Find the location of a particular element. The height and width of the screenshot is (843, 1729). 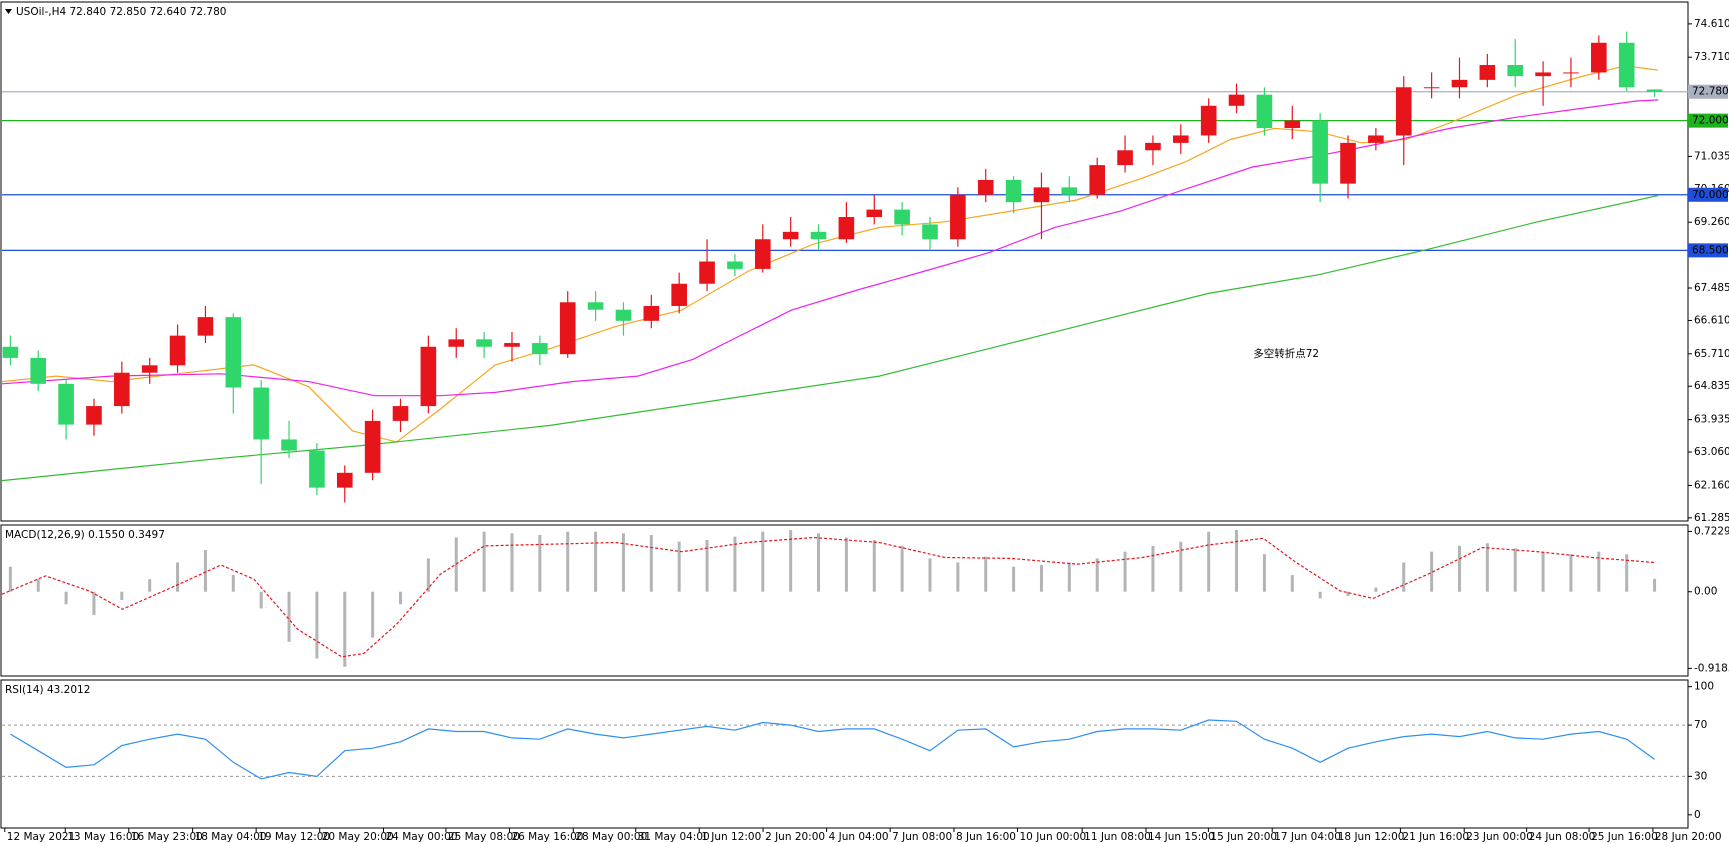

x-tick-label: 16 May 23:00 is located at coordinates (167, 837).